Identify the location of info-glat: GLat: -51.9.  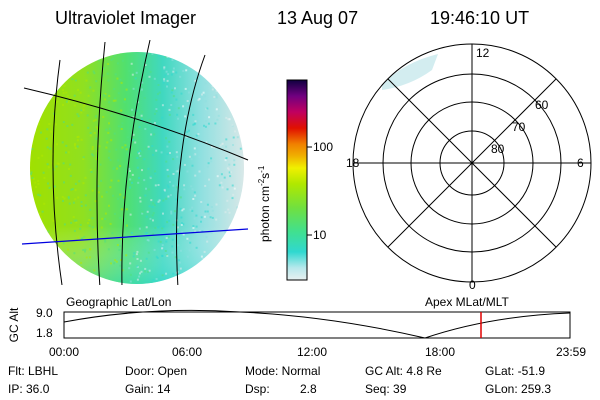
(515, 371).